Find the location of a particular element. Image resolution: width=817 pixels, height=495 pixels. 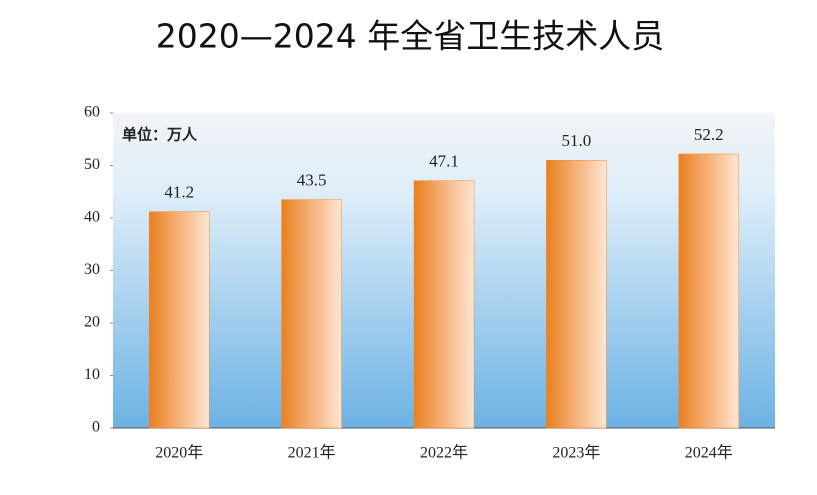

y-tick-label: 30 is located at coordinates (92, 269).